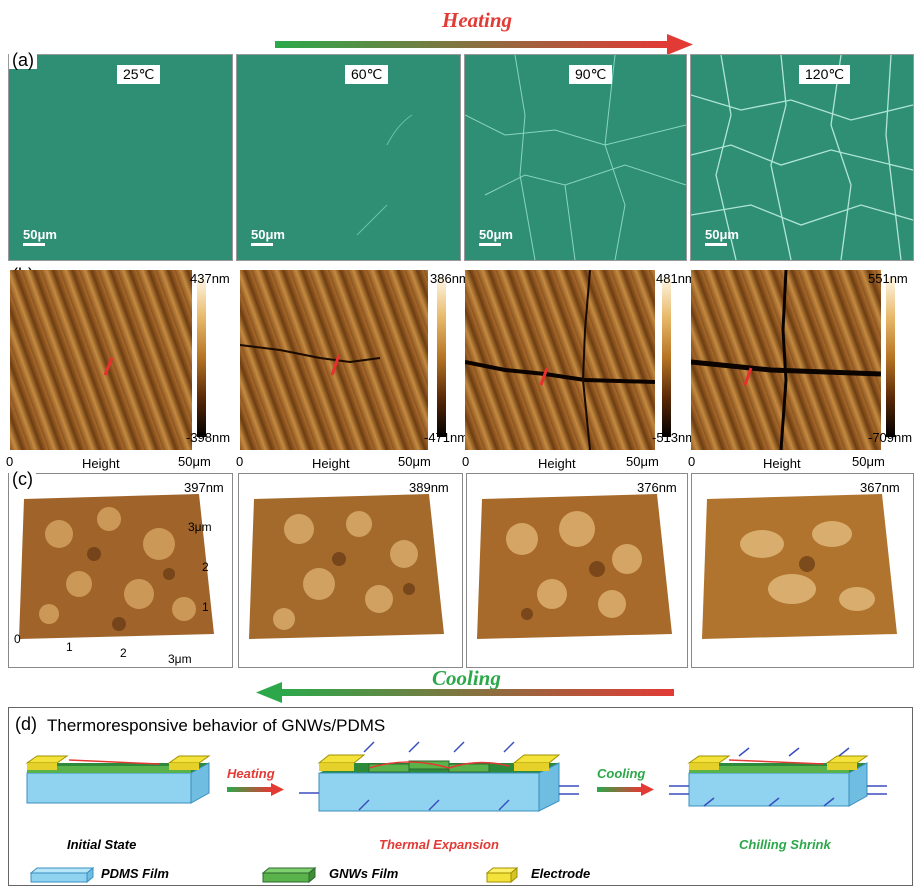  What do you see at coordinates (575, 157) in the screenshot?
I see `micrograph-90c: 90℃ 50μm` at bounding box center [575, 157].